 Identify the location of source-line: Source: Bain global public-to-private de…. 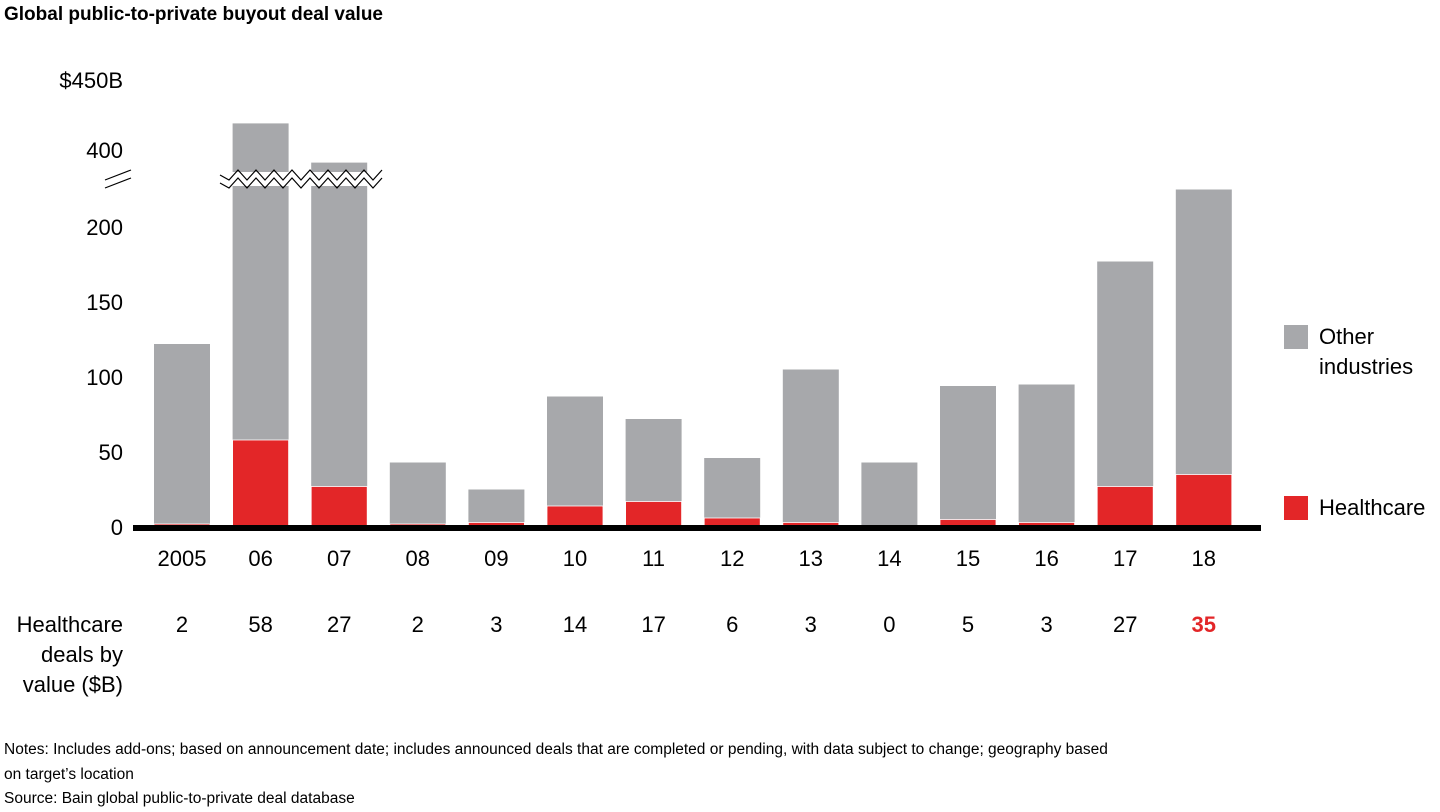
(179, 798).